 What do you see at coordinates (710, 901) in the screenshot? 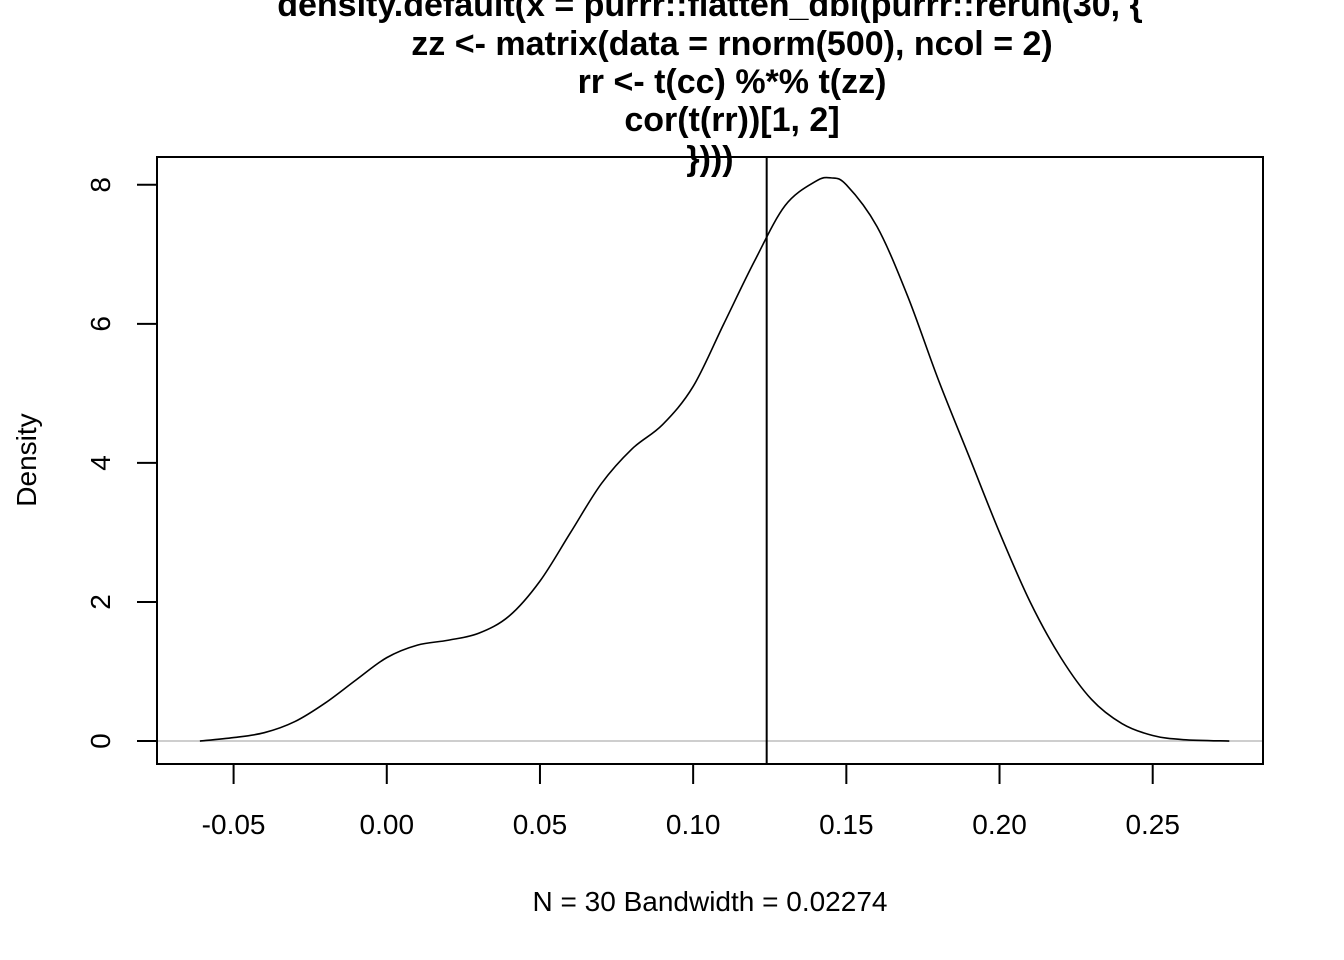
I see `x-axis-label: N = 30 Bandwidth = 0.02274` at bounding box center [710, 901].